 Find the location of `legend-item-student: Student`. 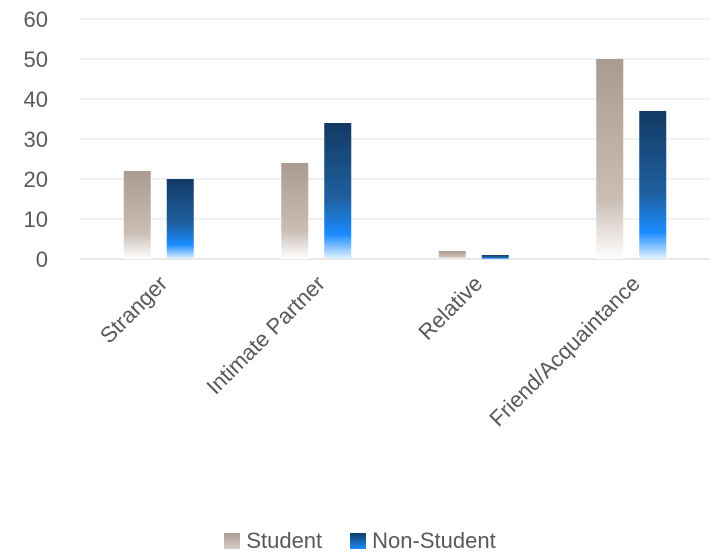

legend-item-student: Student is located at coordinates (273, 541).